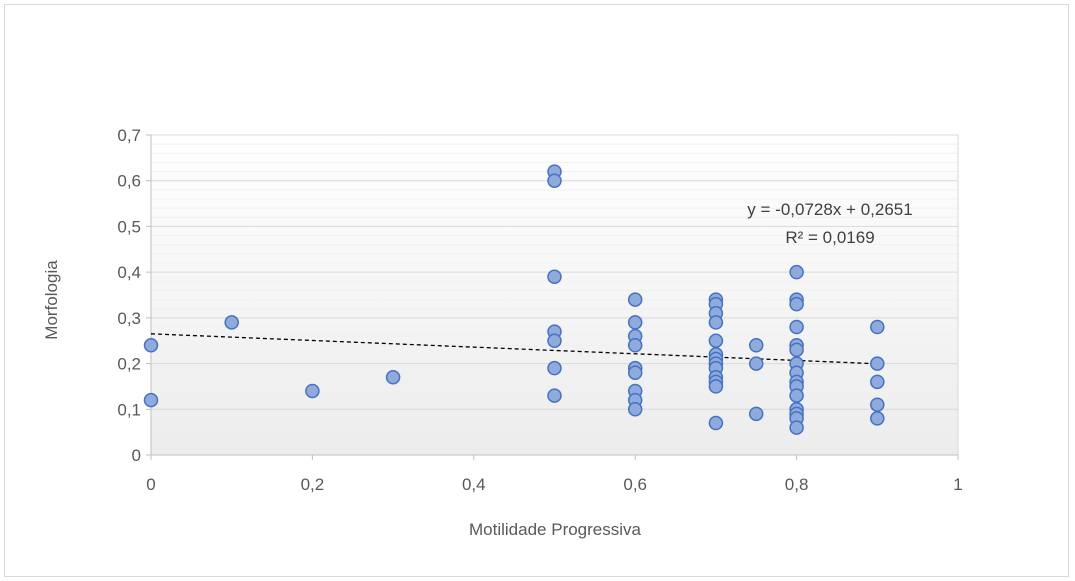 Image resolution: width=1075 pixels, height=581 pixels. Describe the element at coordinates (150, 484) in the screenshot. I see `x-tick-label: 0` at that location.